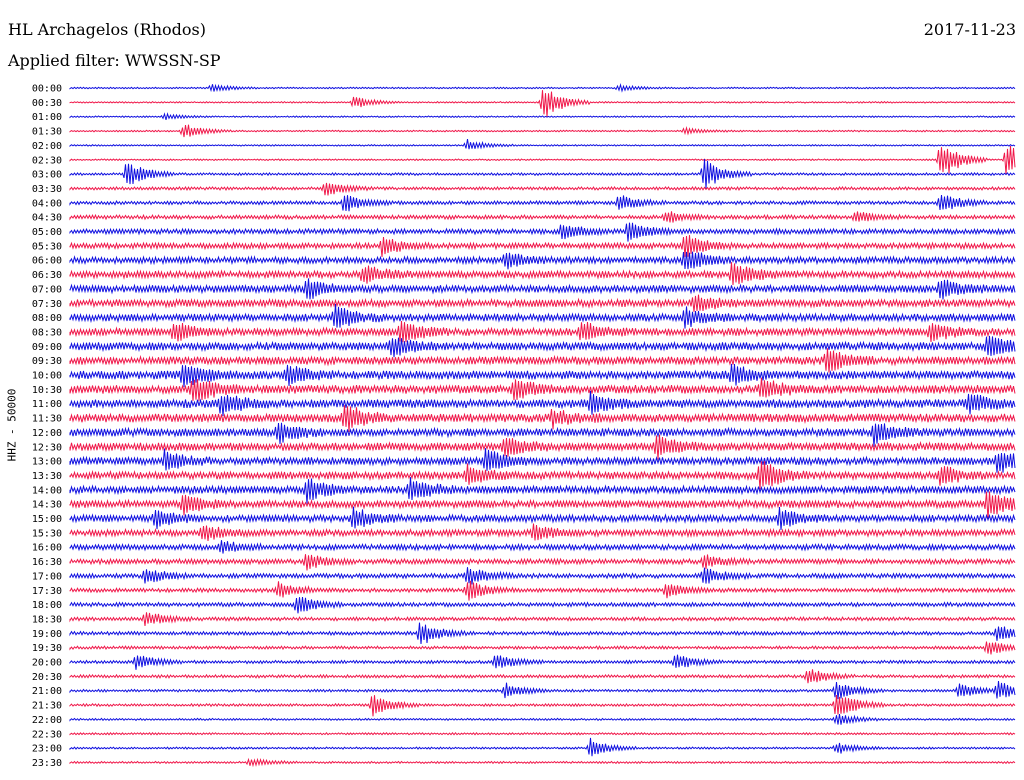  I want to click on row-time-label: 05:00, so click(47, 232).